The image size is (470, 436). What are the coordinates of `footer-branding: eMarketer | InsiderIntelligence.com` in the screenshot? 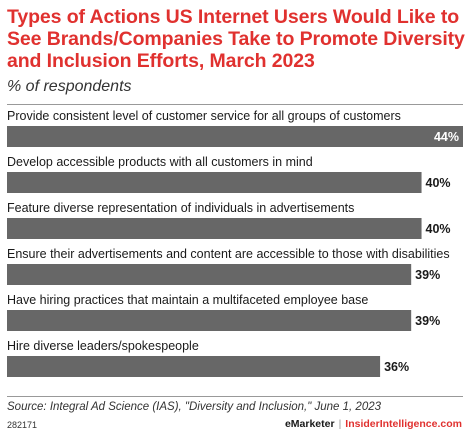 It's located at (373, 424).